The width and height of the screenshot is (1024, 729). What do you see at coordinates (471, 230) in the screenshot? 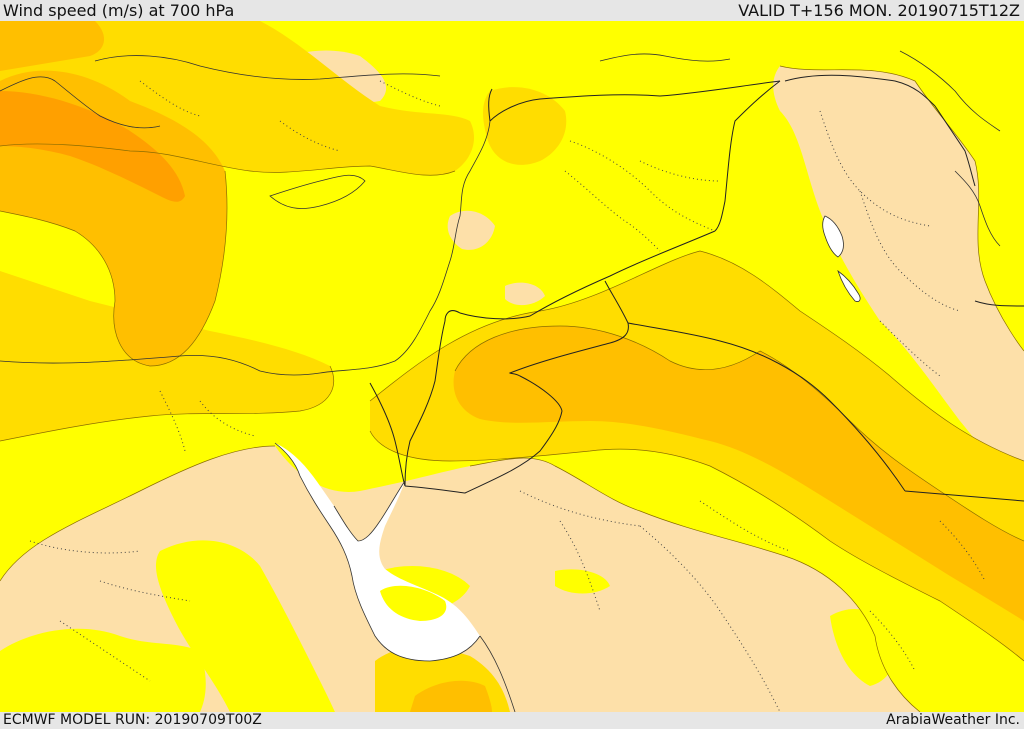
I see `calm-zone-levant` at bounding box center [471, 230].